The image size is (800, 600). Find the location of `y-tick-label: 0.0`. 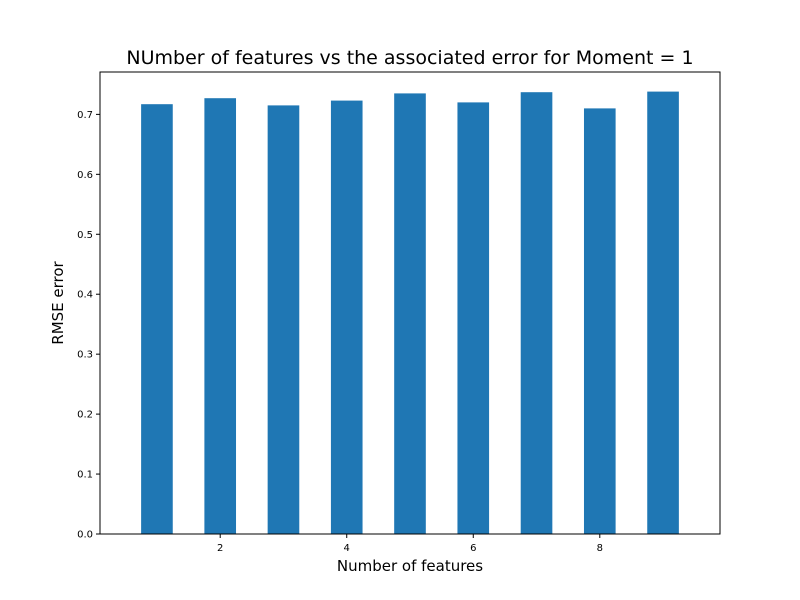

y-tick-label: 0.0 is located at coordinates (85, 535).